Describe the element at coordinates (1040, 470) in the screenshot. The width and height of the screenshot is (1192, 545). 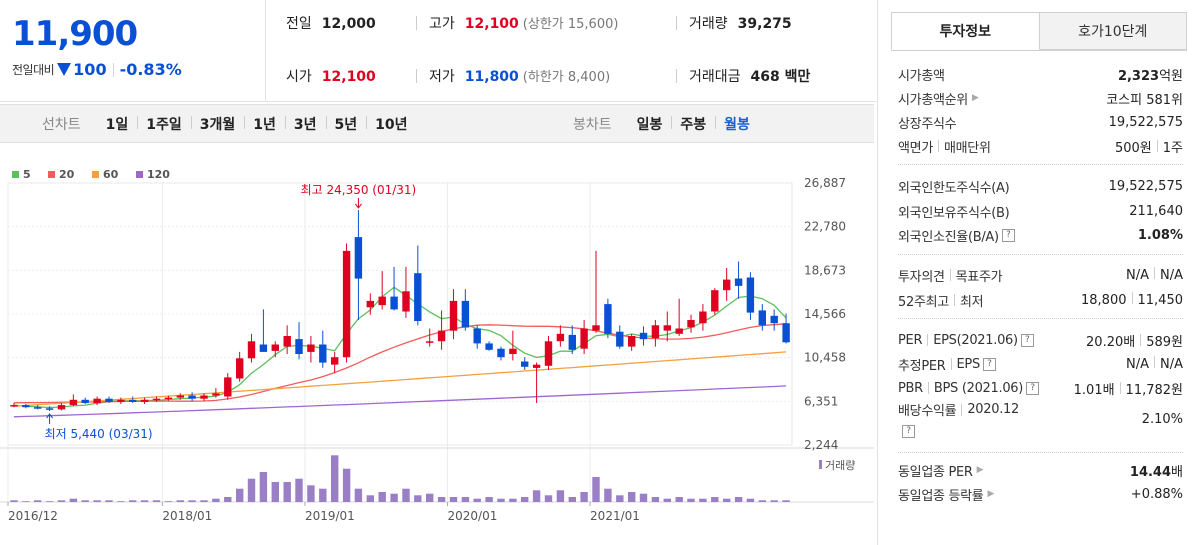
I see `row-sector-per: 동일업종 PER ▶ 14.44배` at that location.